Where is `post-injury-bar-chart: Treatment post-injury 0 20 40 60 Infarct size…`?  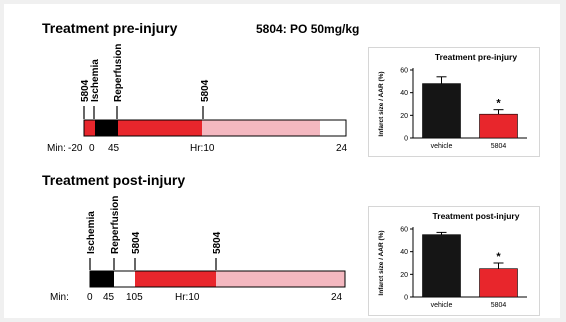
post-injury-bar-chart: Treatment post-injury 0 20 40 60 Infarct size… is located at coordinates (452, 260).